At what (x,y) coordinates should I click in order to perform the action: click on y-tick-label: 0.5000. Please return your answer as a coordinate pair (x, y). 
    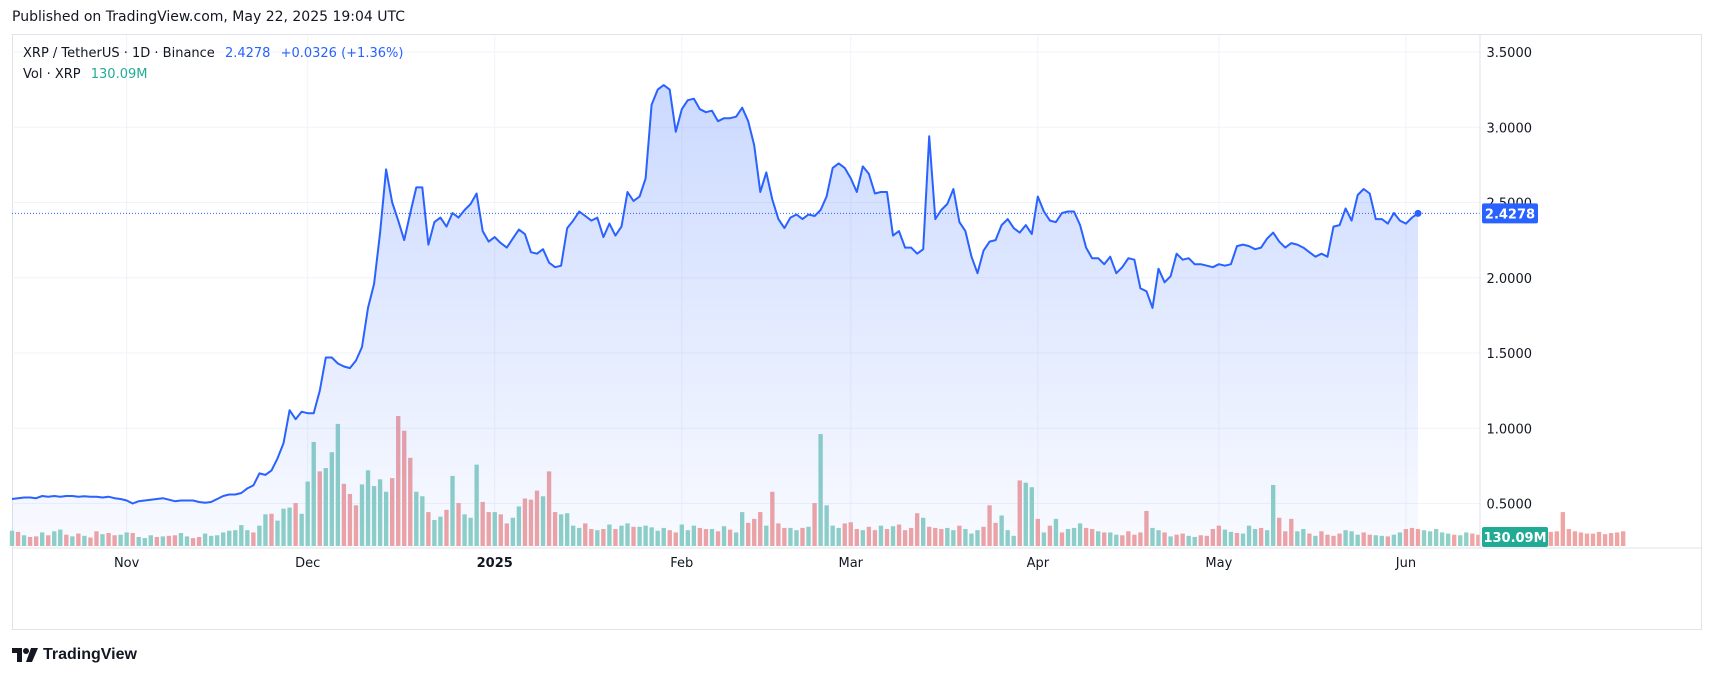
    Looking at the image, I should click on (1510, 505).